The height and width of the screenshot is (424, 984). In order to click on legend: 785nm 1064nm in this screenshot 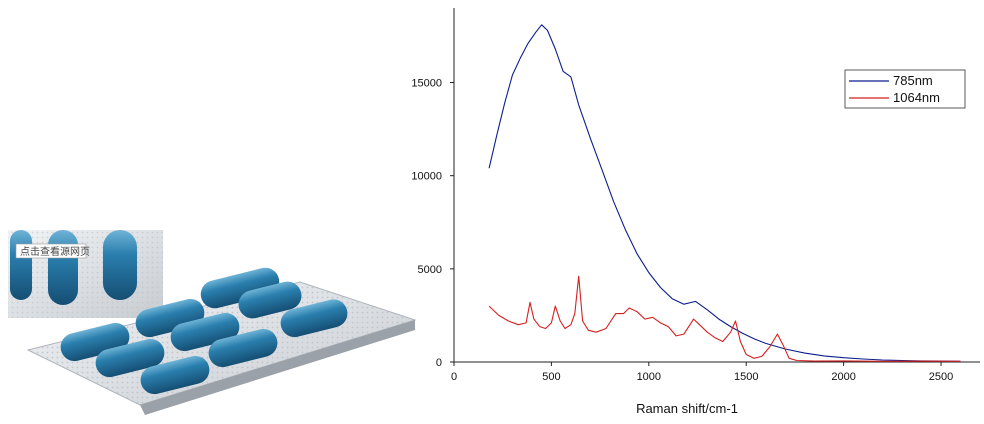, I will do `click(905, 89)`.